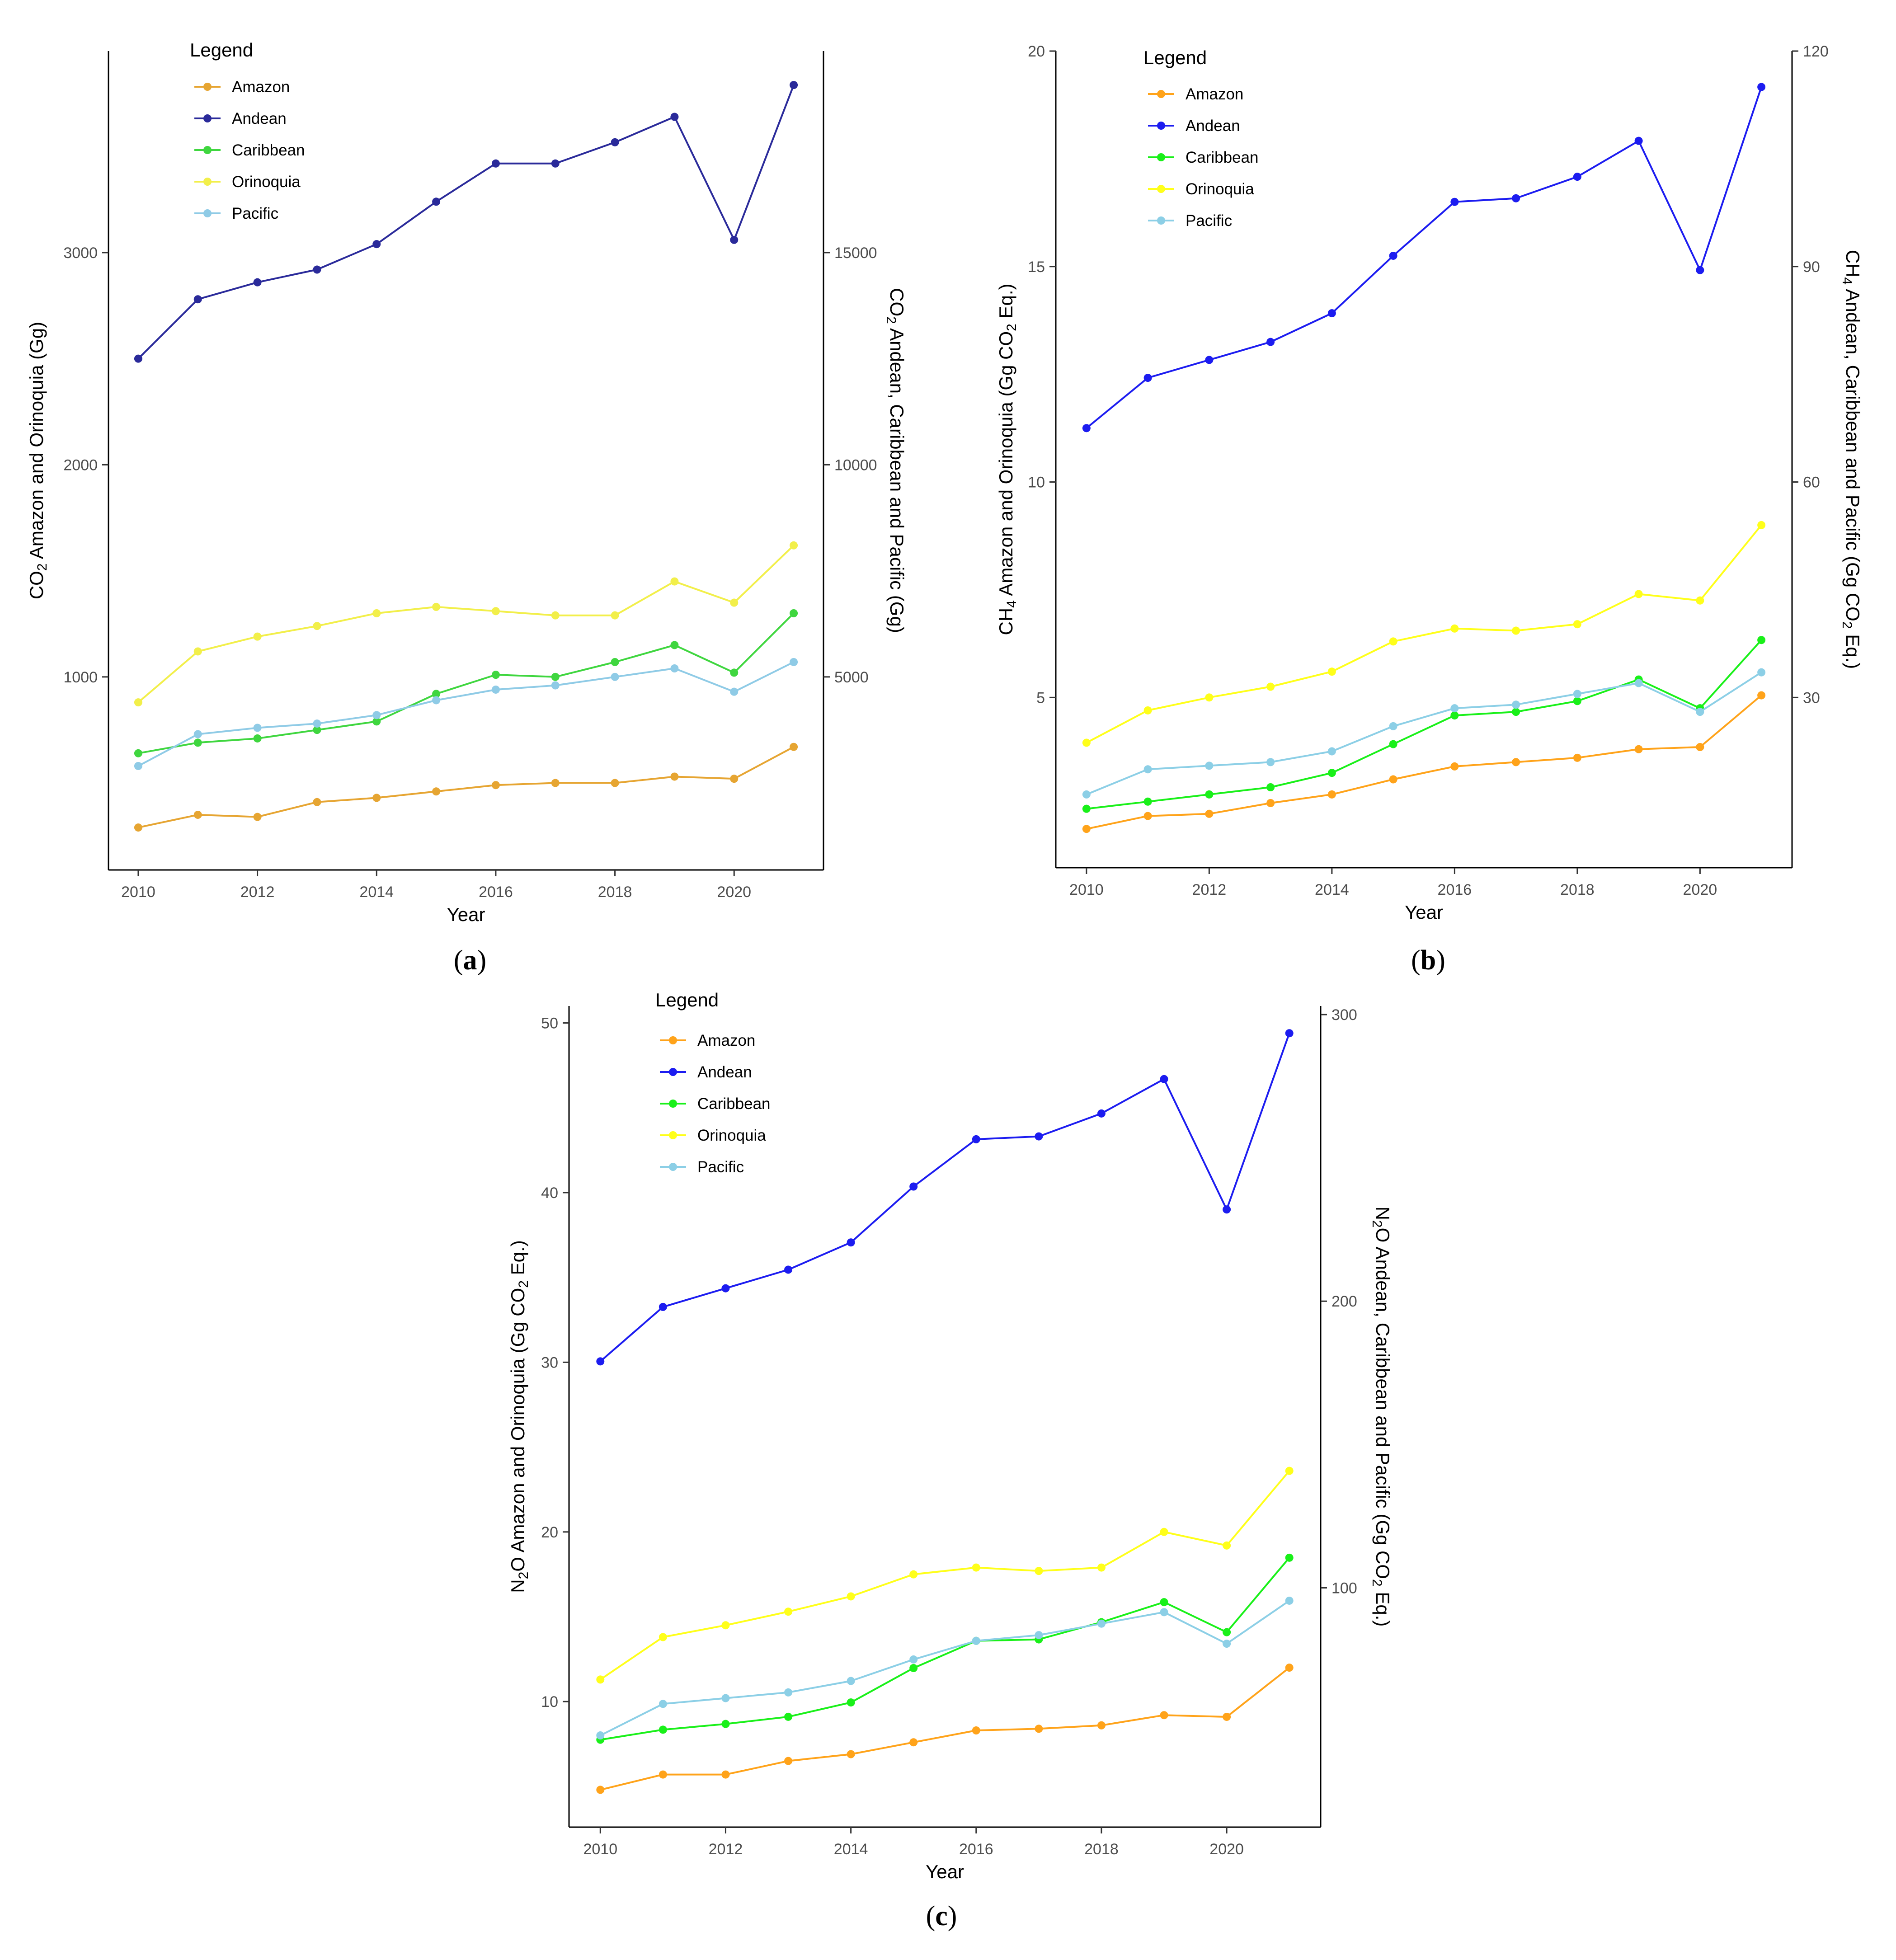 This screenshot has height=1960, width=1896. What do you see at coordinates (470, 960) in the screenshot?
I see `panel-label-letter: a` at bounding box center [470, 960].